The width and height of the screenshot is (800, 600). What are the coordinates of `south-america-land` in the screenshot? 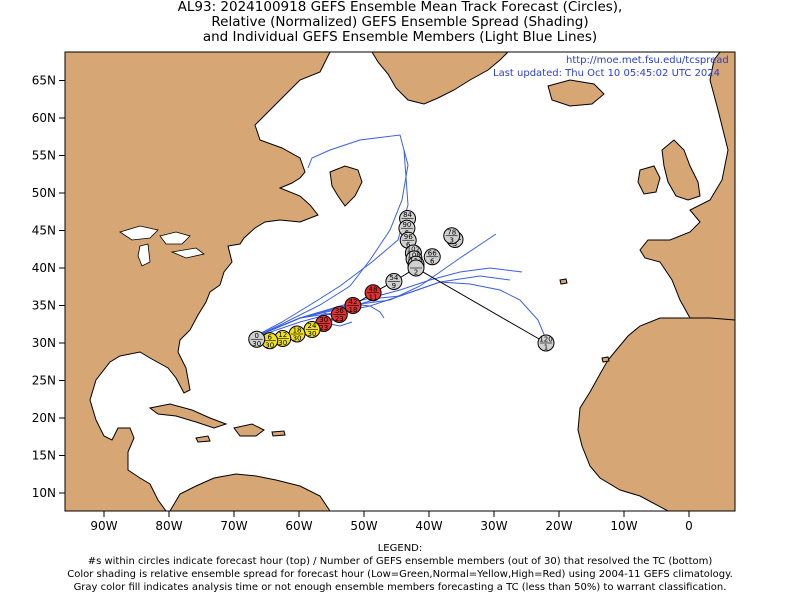 It's located at (250, 492).